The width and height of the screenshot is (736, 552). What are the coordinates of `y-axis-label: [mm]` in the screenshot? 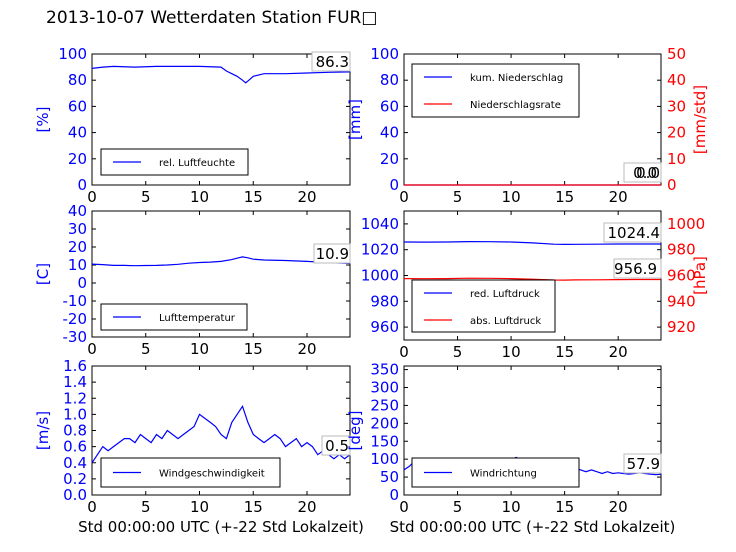 It's located at (355, 119).